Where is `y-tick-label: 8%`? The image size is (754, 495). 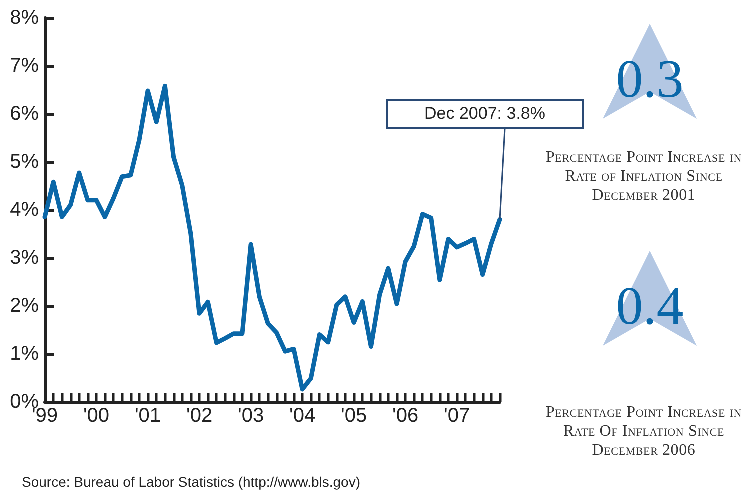
y-tick-label: 8% is located at coordinates (25, 18).